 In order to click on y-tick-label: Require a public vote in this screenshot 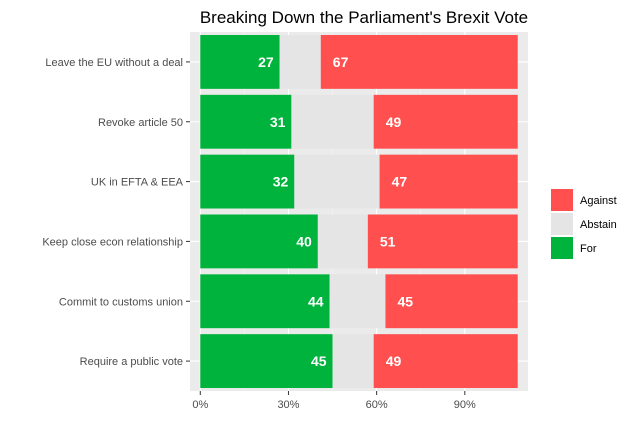, I will do `click(131, 362)`.